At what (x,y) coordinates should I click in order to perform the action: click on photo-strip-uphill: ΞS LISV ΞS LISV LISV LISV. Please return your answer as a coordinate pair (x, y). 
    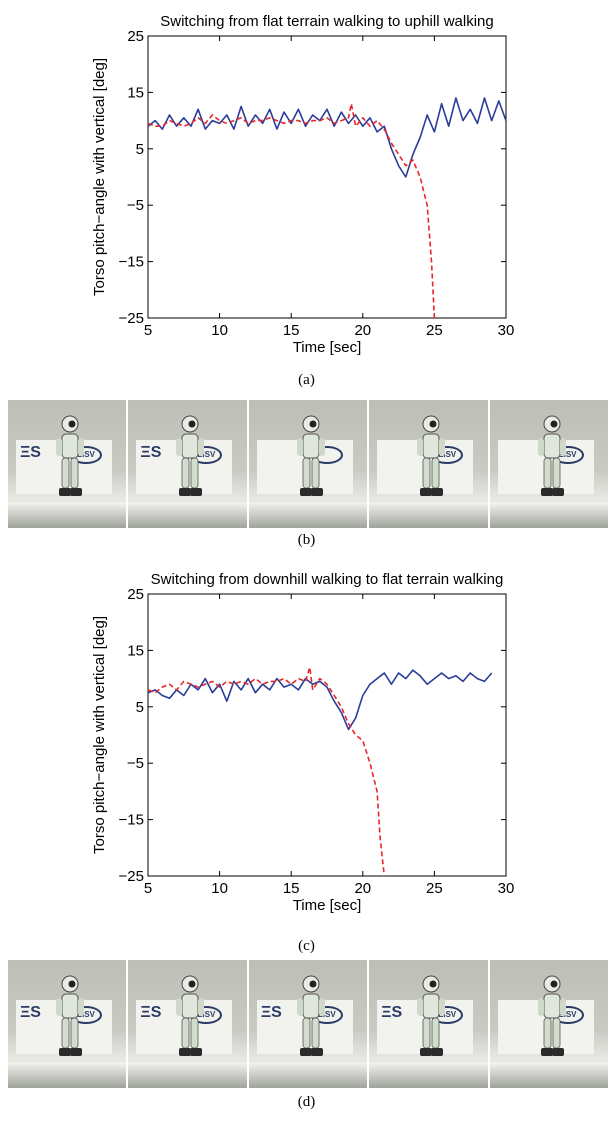
    Looking at the image, I should click on (308, 464).